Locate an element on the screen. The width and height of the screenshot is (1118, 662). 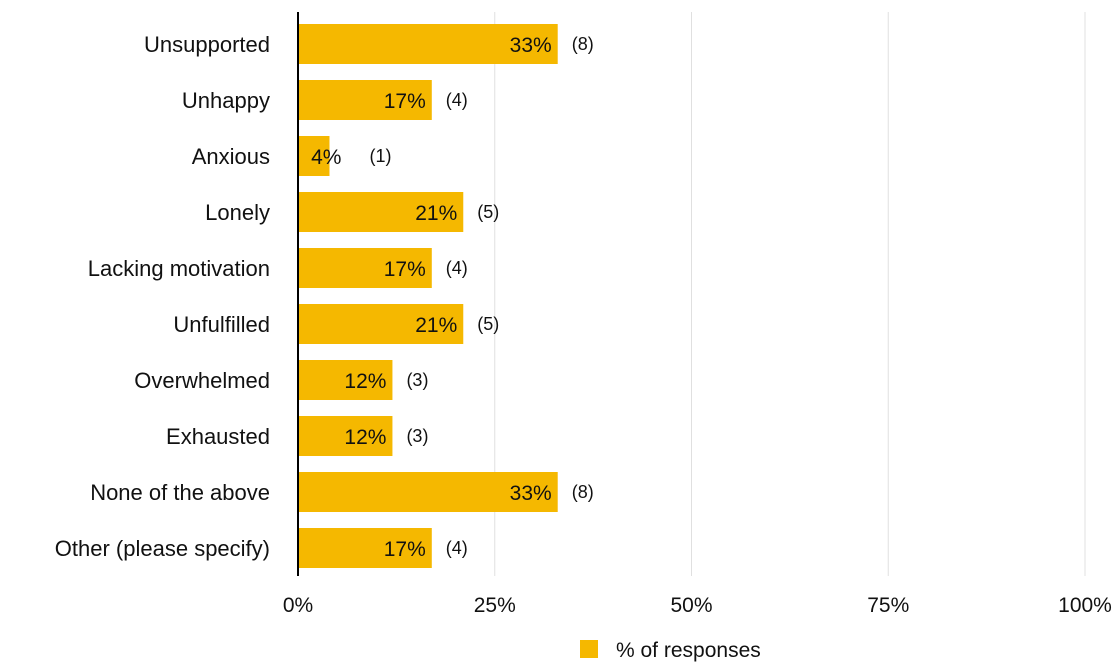
category-label: None of the above is located at coordinates (180, 492).